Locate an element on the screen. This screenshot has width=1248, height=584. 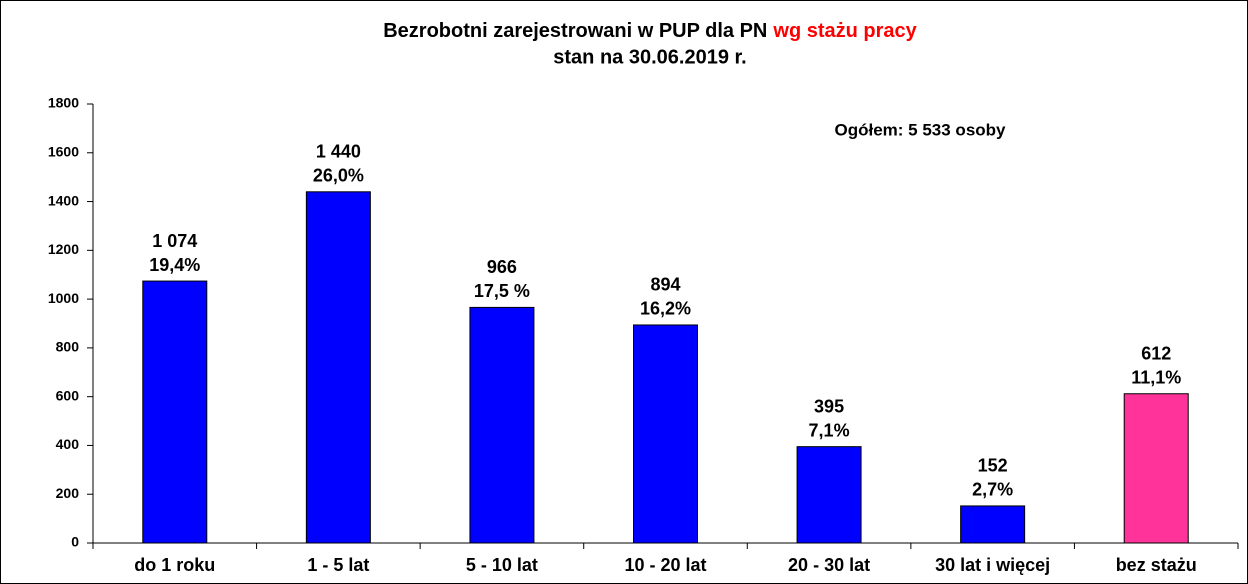
share-label: 17,5 % is located at coordinates (502, 291).